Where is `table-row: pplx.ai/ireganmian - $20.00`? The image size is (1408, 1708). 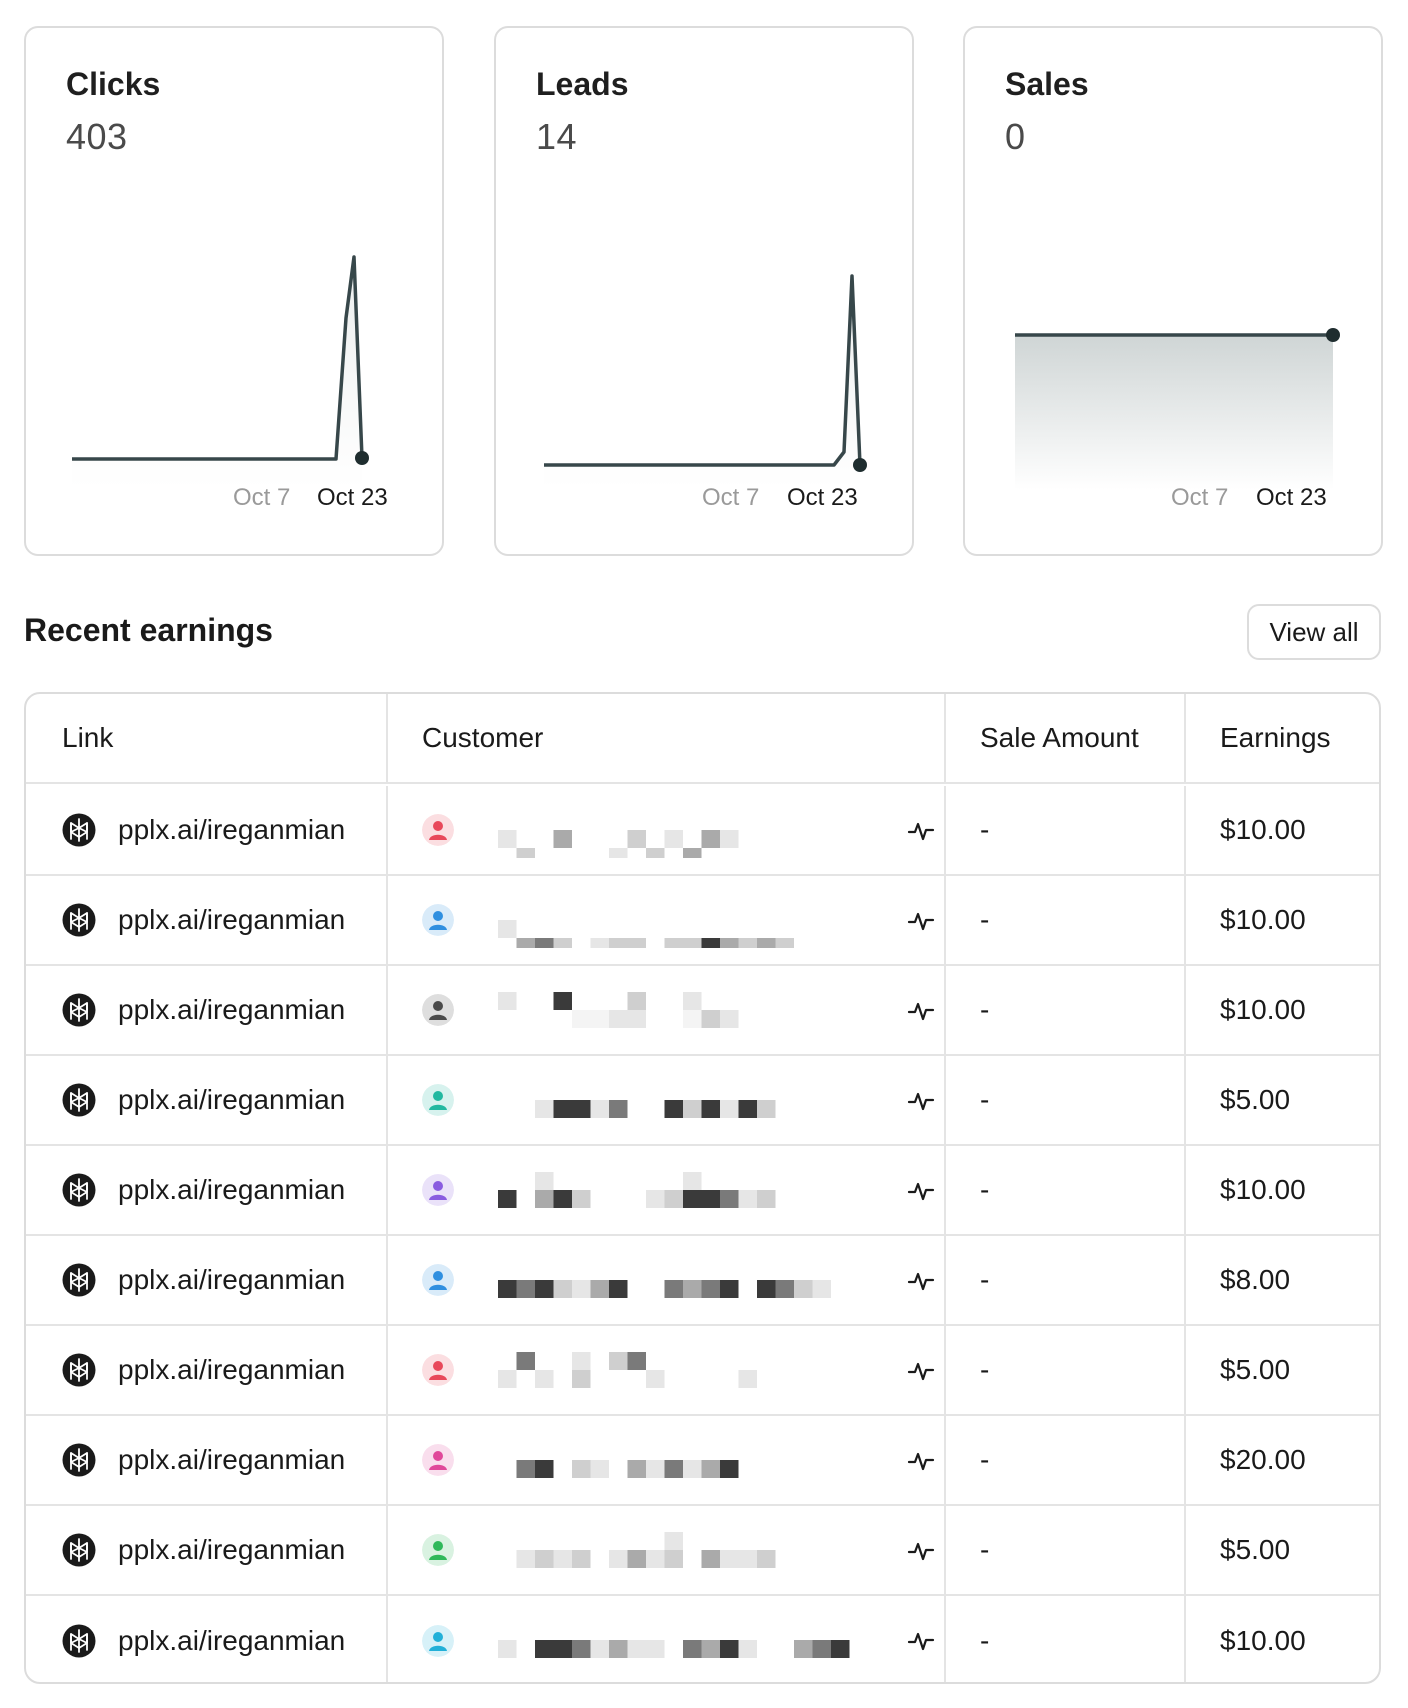 table-row: pplx.ai/ireganmian - $20.00 is located at coordinates (702, 1461).